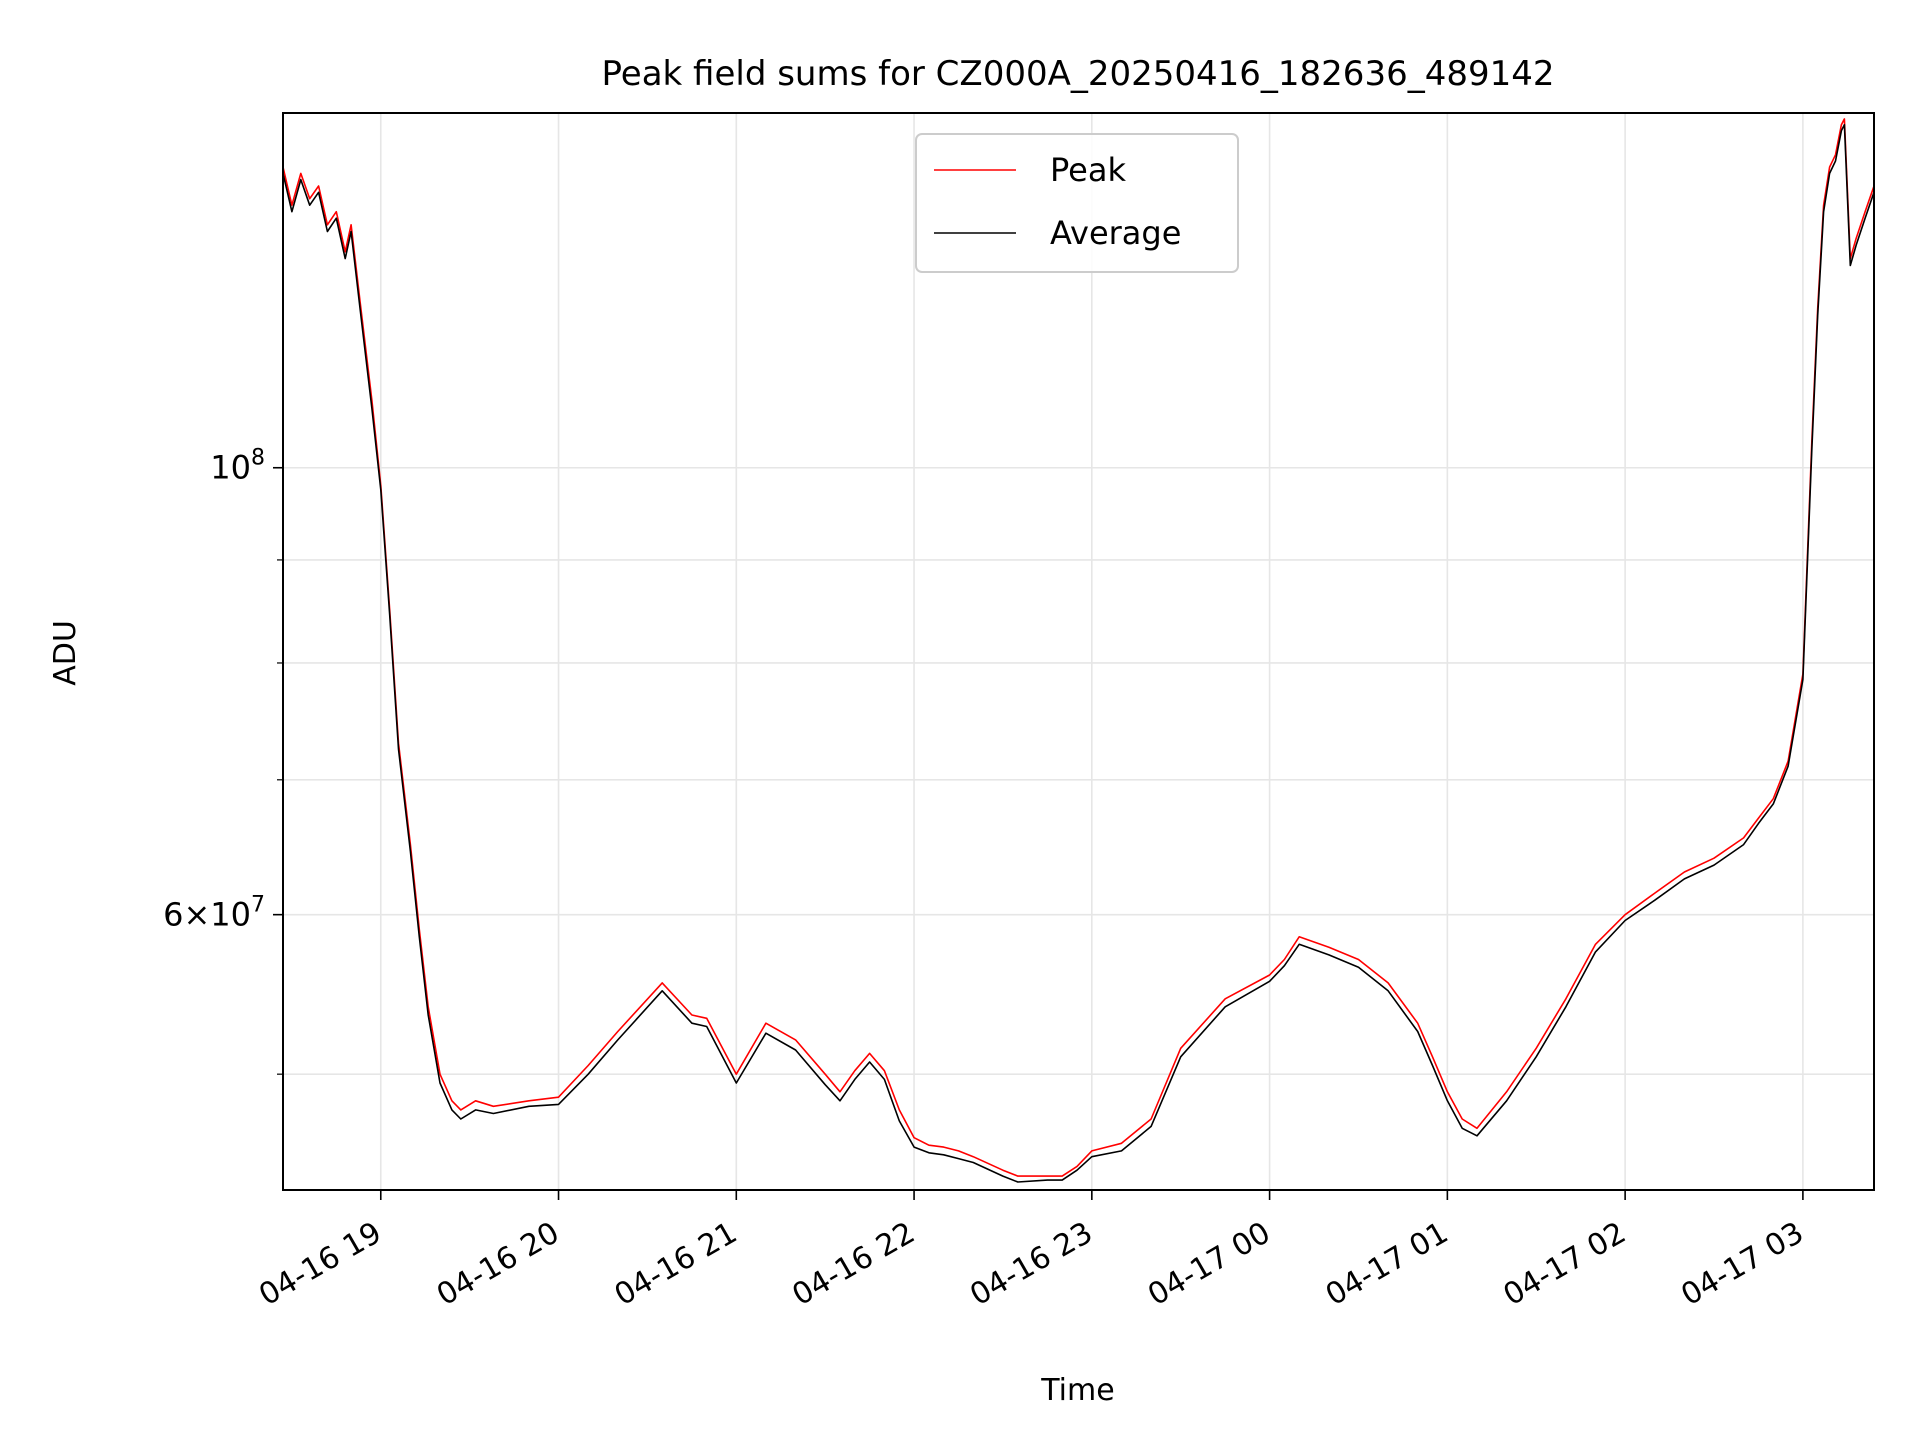 This screenshot has height=1440, width=1920. What do you see at coordinates (258, 905) in the screenshot?
I see `y-tick-exponent: 7` at bounding box center [258, 905].